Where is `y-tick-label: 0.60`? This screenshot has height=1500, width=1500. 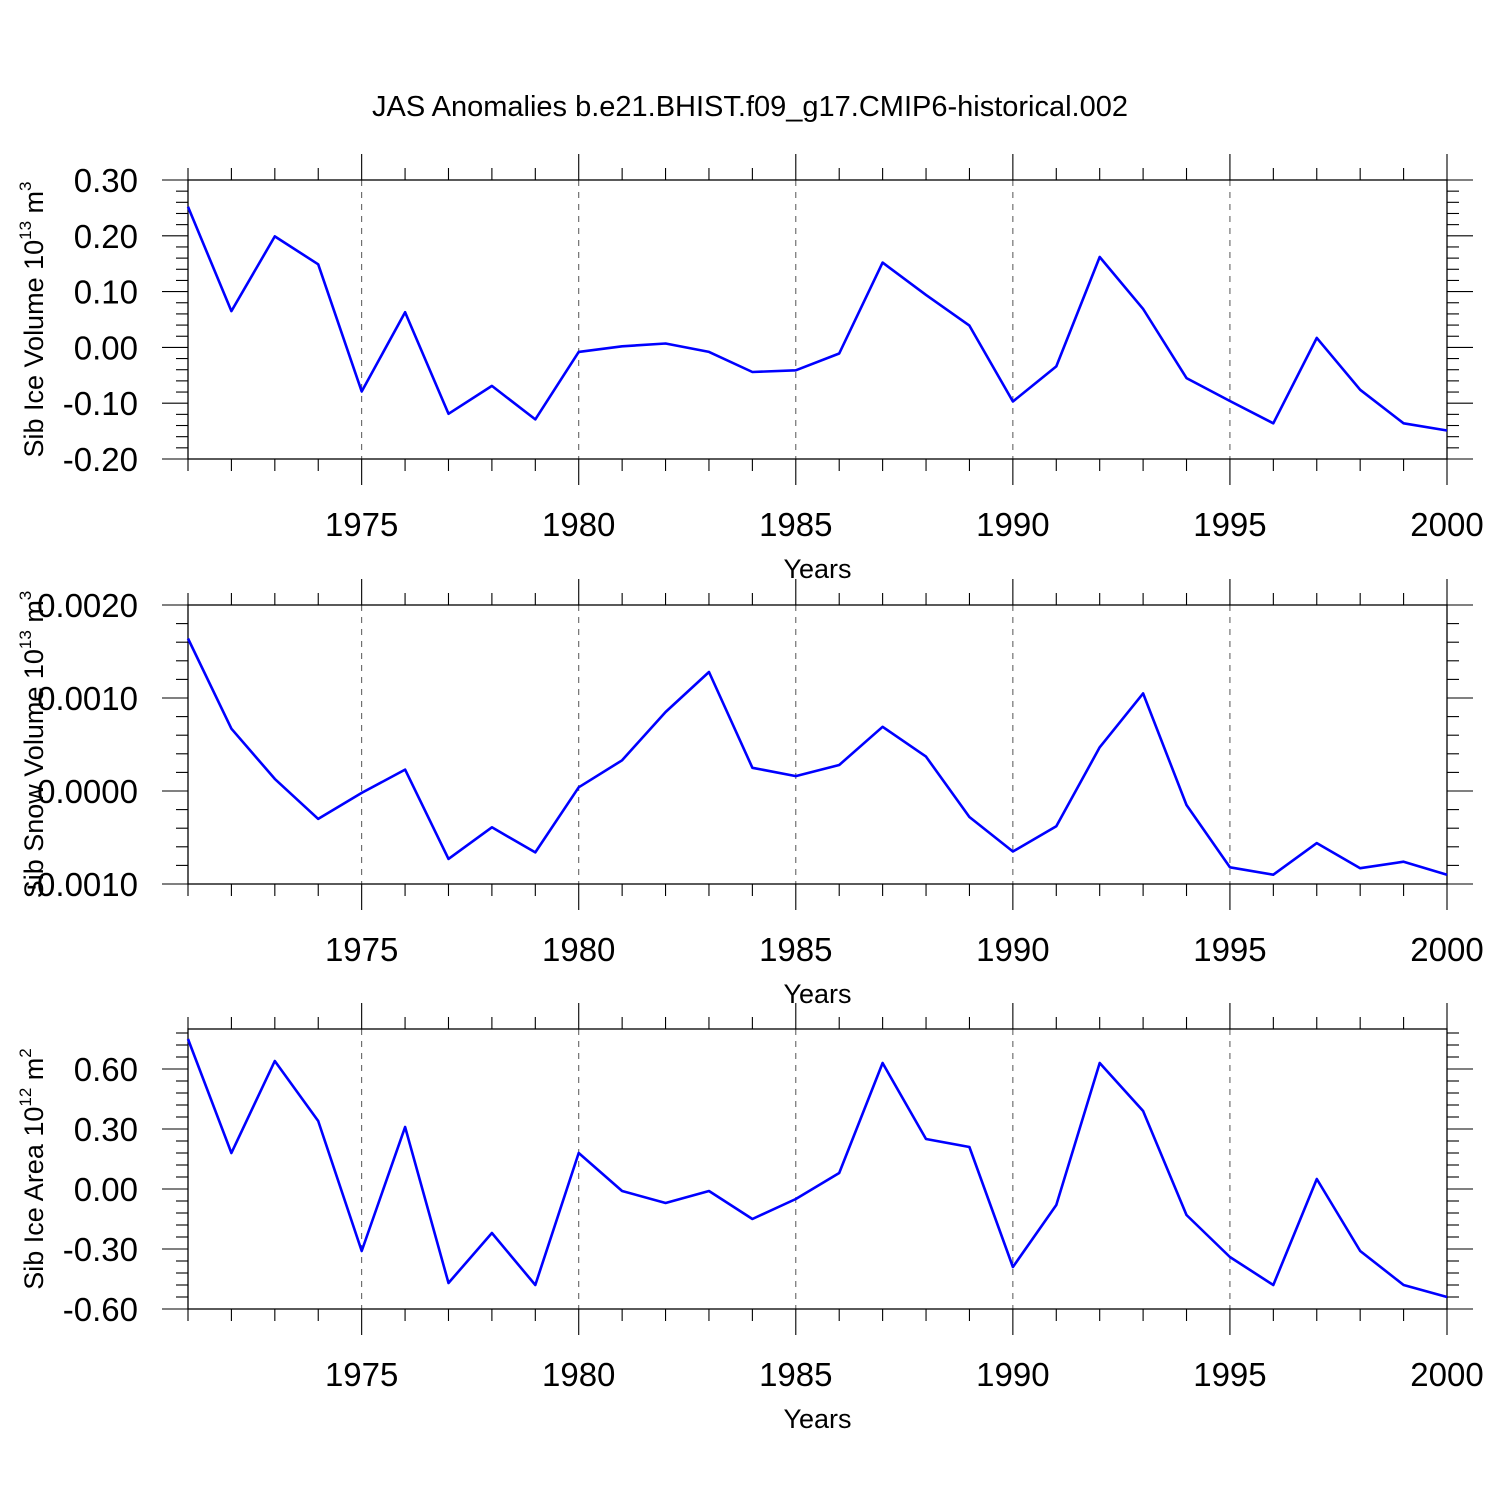
y-tick-label: 0.60 is located at coordinates (106, 1069).